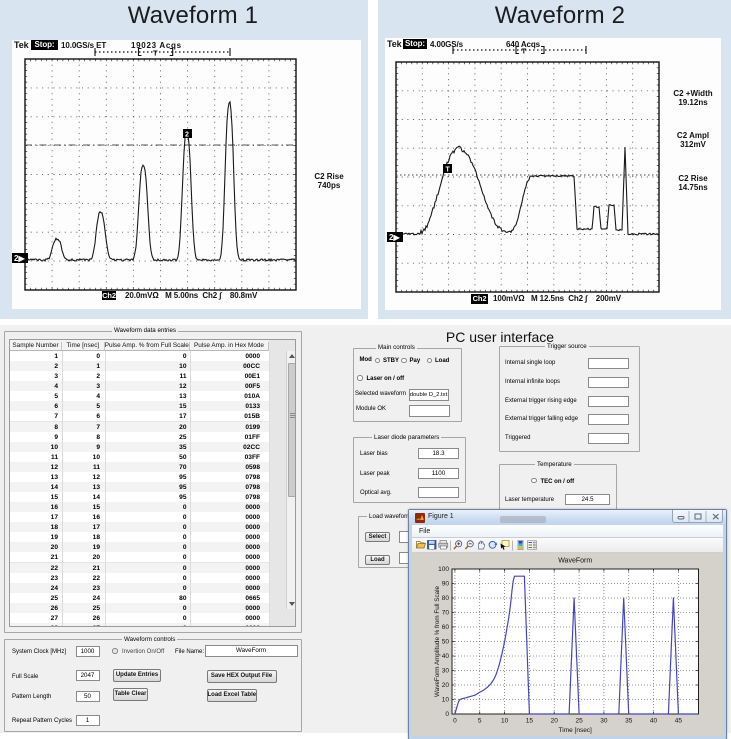  Describe the element at coordinates (437, 641) in the screenshot. I see `svg-text:WaveForm Amplitude % from Full: WaveForm Amplitude % from Full Scale` at that location.